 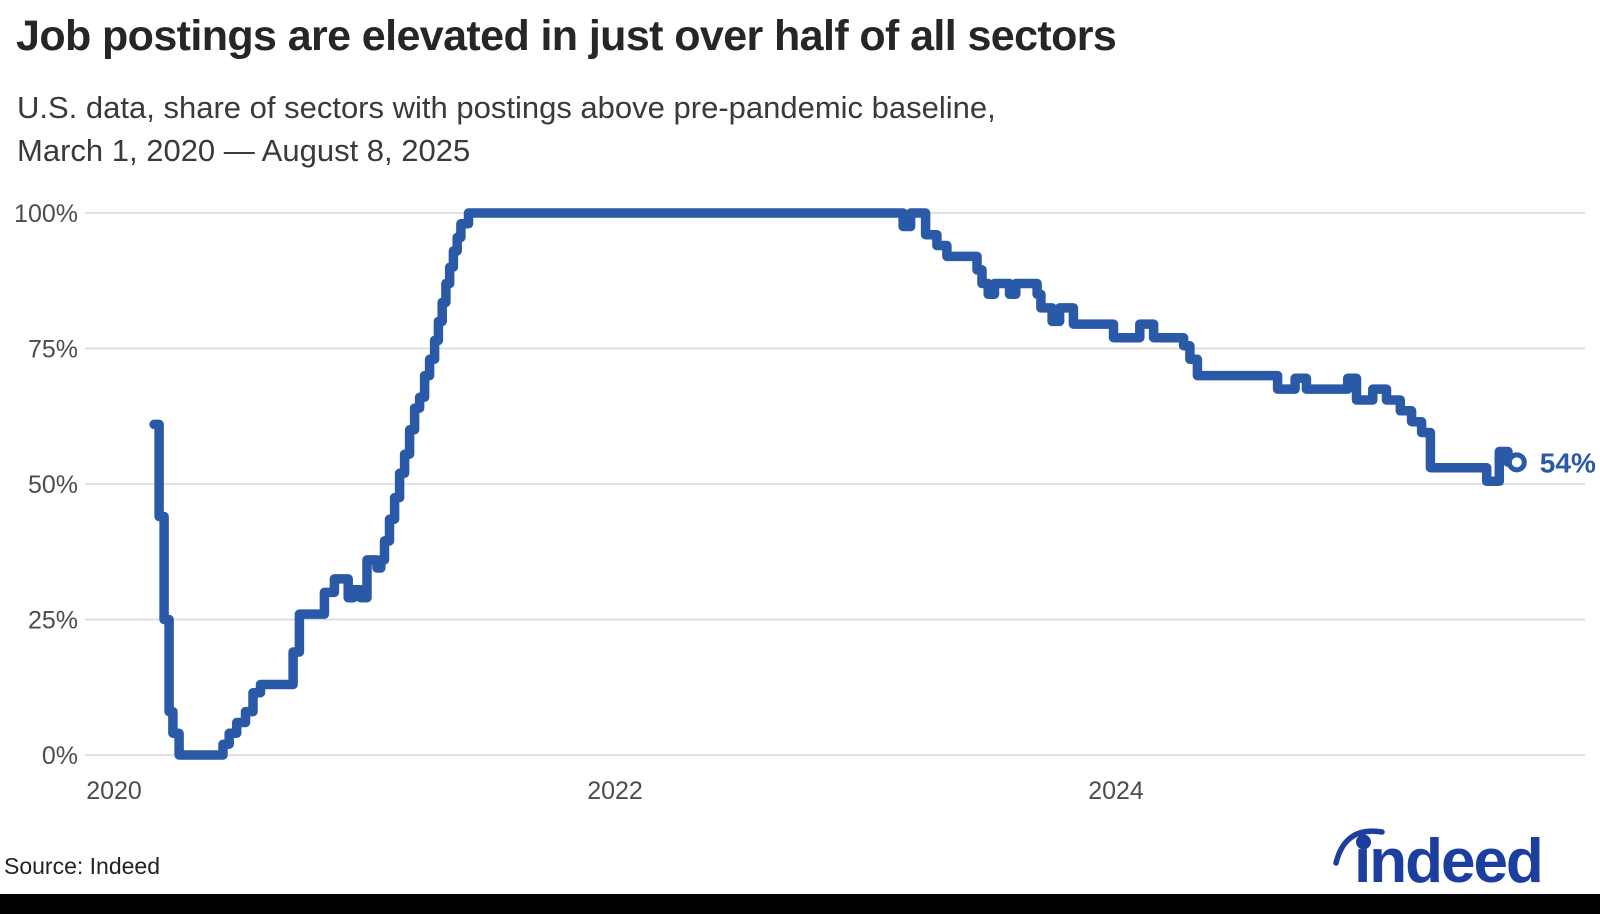 I want to click on indeed-logo-svg: ındeed, so click(x=1438, y=861).